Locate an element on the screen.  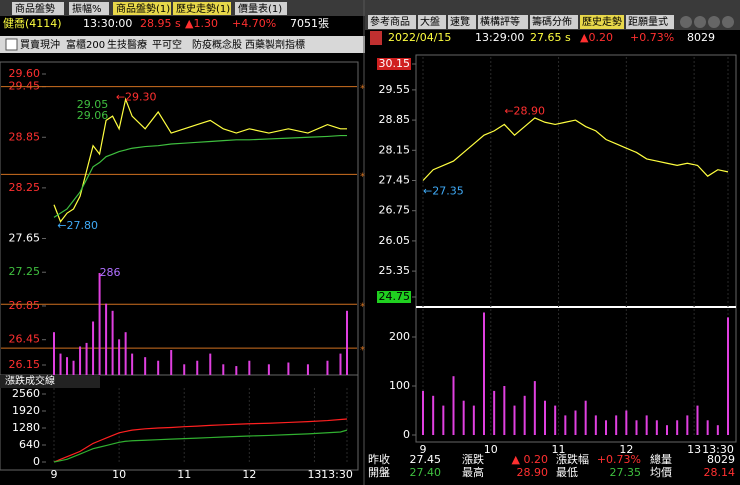
quote-value: +0.73% is located at coordinates (619, 459).